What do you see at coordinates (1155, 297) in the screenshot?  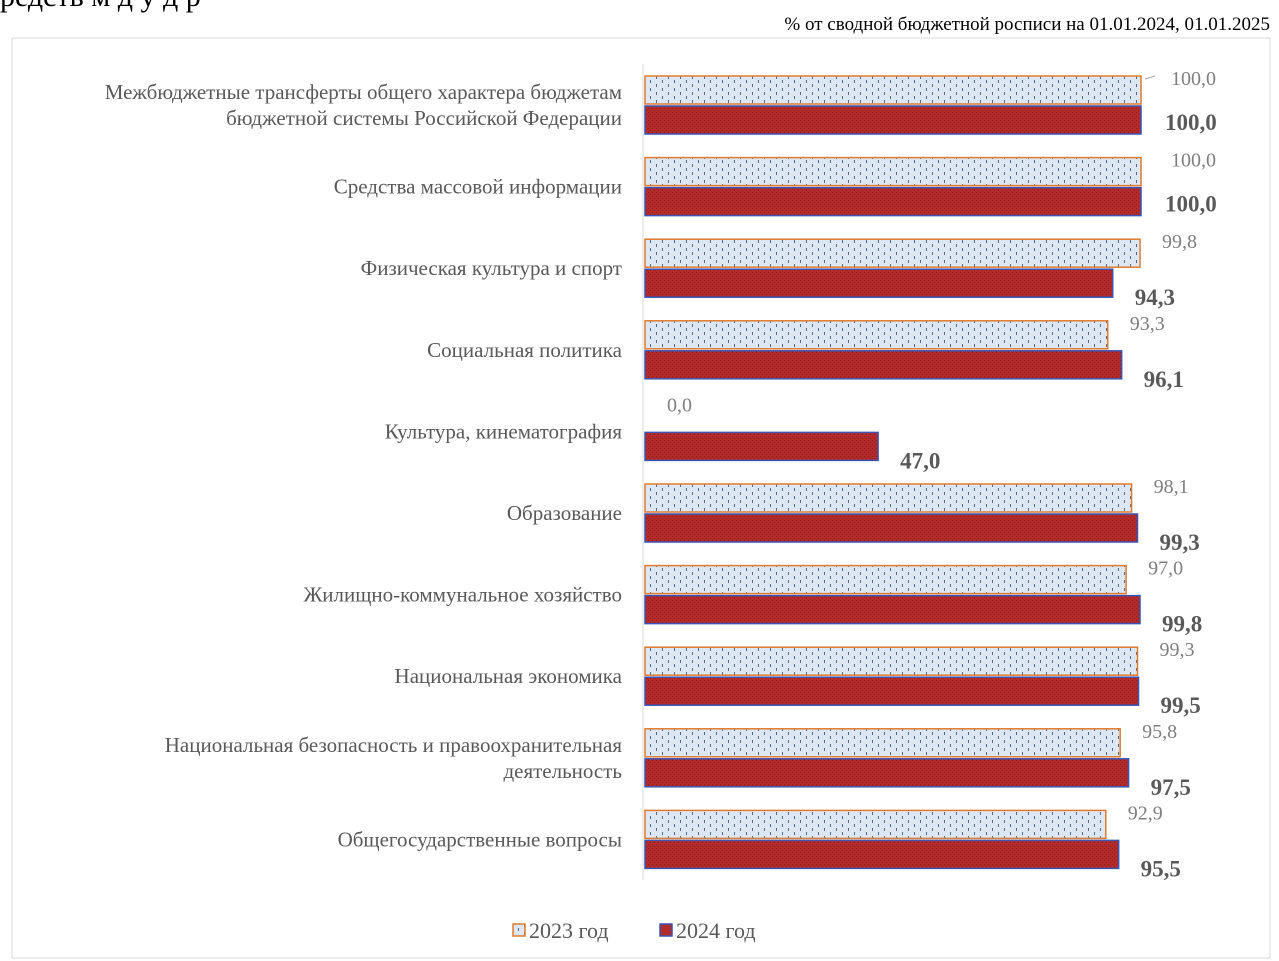 I see `data-label-2024: 94,3` at bounding box center [1155, 297].